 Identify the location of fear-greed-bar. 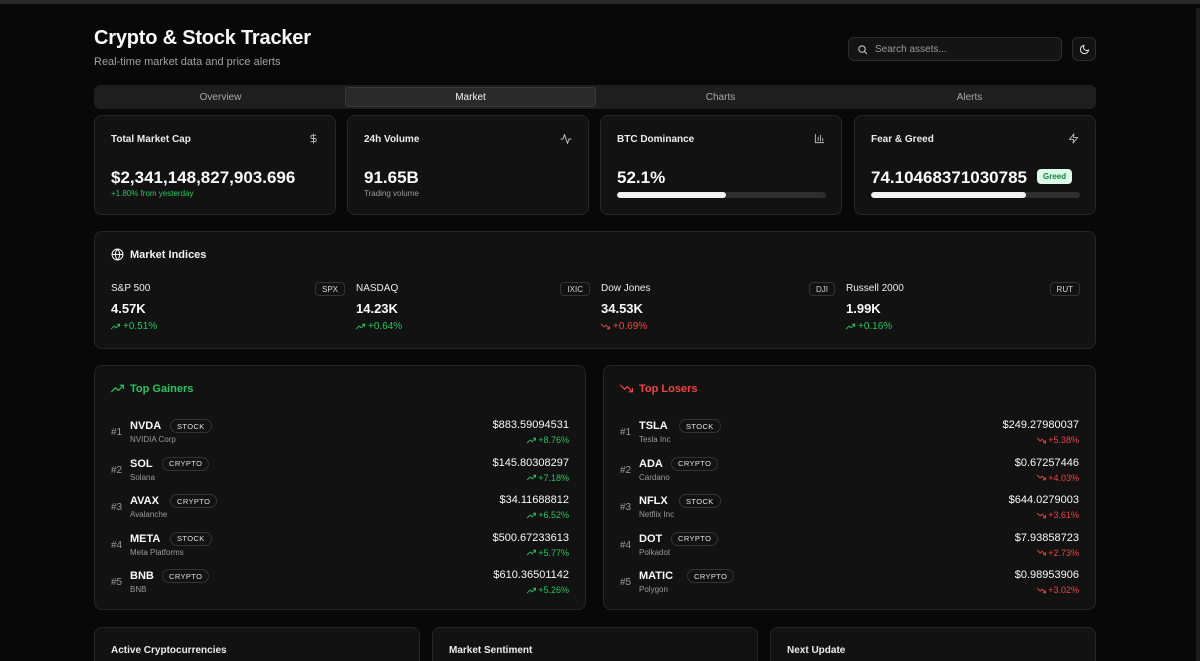
(975, 195).